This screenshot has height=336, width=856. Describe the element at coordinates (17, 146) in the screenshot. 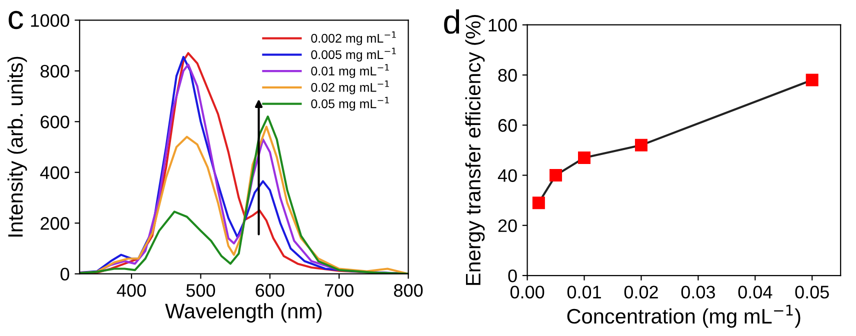

I see `y-axis-title: Intensity (arb. units)` at that location.